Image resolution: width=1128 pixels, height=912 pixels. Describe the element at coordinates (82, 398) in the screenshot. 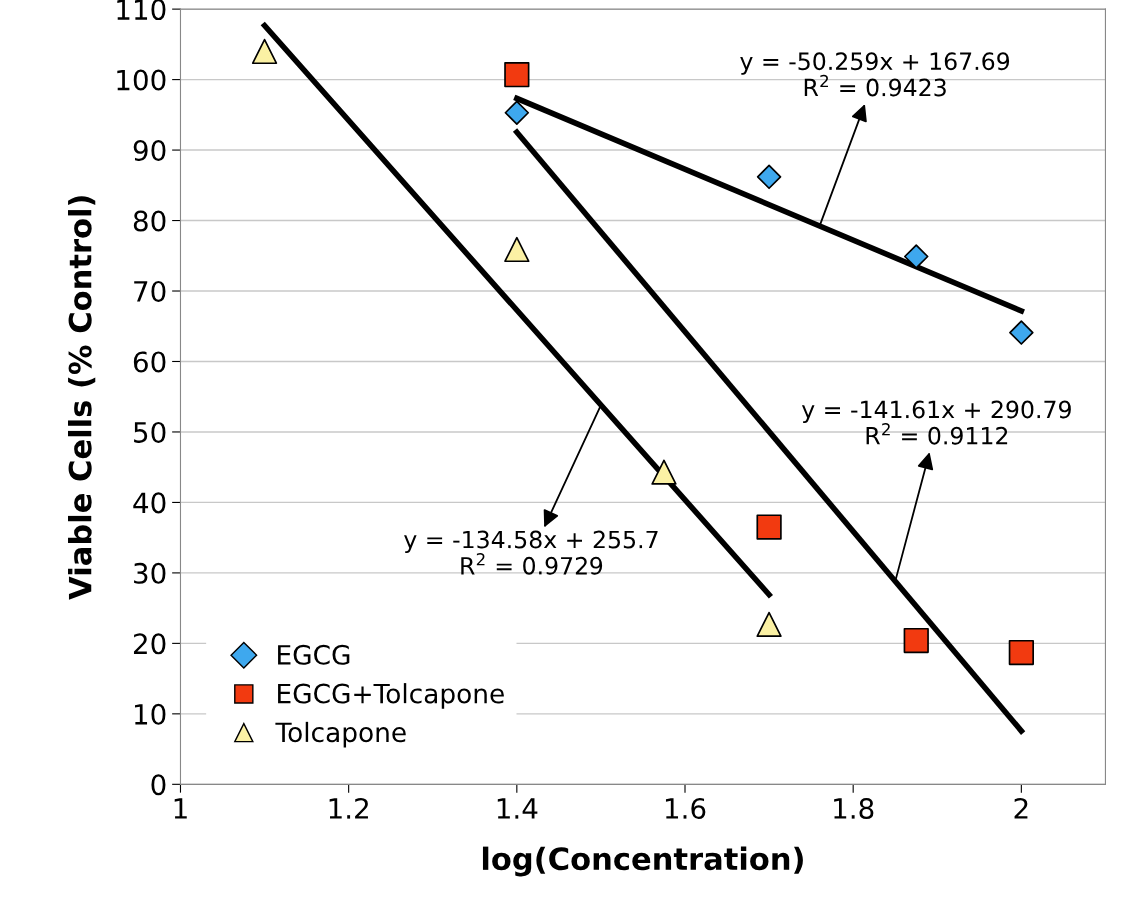

I see `y-axis-title: Viable Cells (% Control)` at that location.